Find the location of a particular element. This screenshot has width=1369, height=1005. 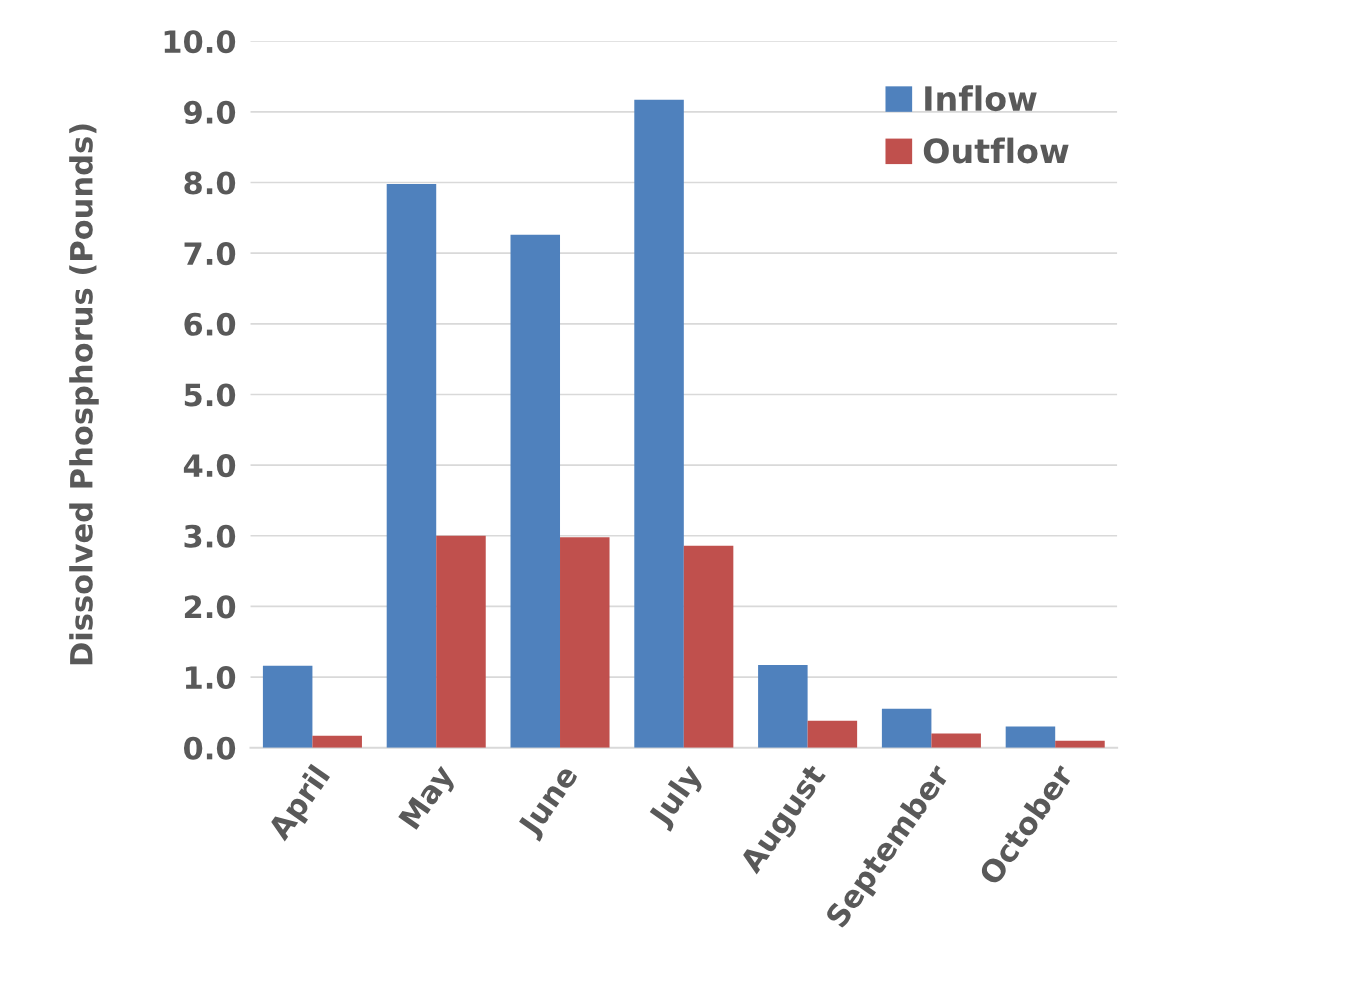

y-tick-label: 8.0 is located at coordinates (210, 183).